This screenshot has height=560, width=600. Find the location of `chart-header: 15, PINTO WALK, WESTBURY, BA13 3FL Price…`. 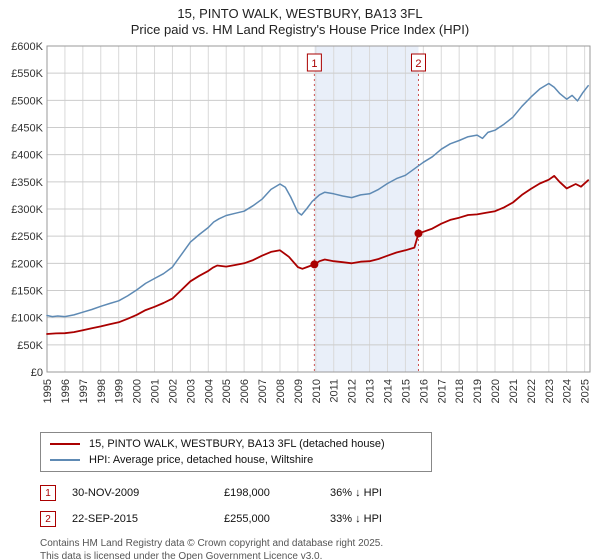

chart-header: 15, PINTO WALK, WESTBURY, BA13 3FL Price… is located at coordinates (300, 19).